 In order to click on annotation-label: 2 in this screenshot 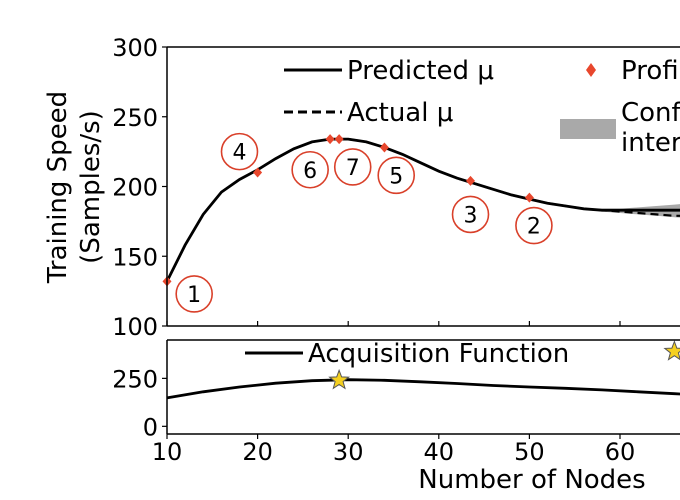, I will do `click(534, 227)`.